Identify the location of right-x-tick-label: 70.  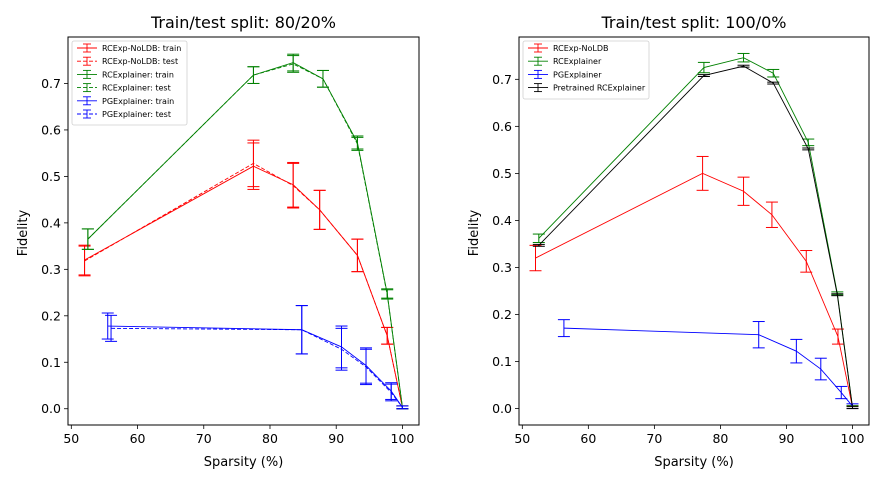
(654, 438).